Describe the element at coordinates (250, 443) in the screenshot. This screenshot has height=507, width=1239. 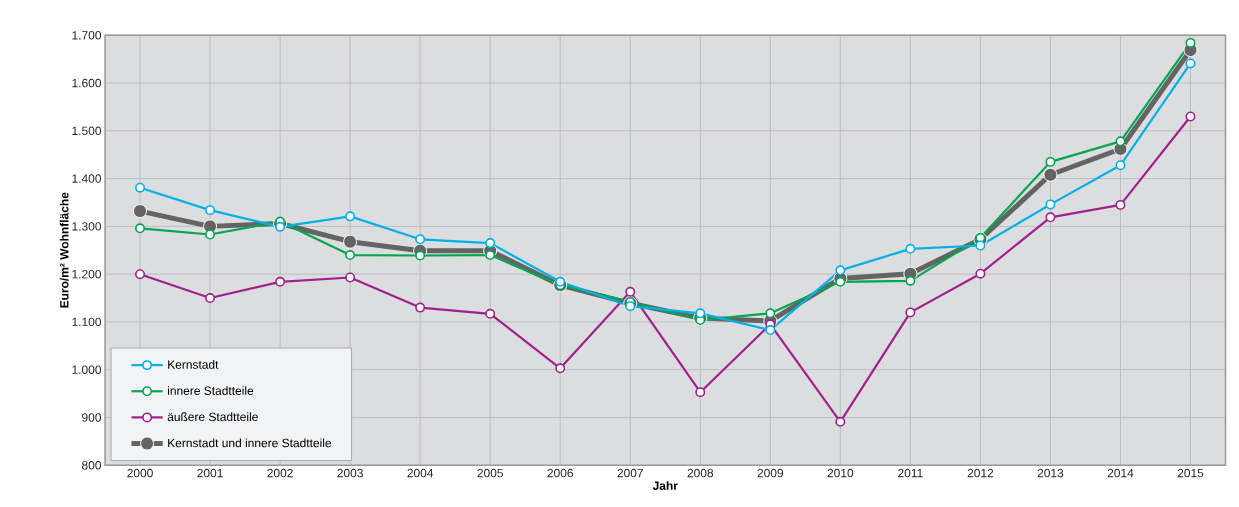
I see `legend-label: Kernstadt und innere Stadtteile` at that location.